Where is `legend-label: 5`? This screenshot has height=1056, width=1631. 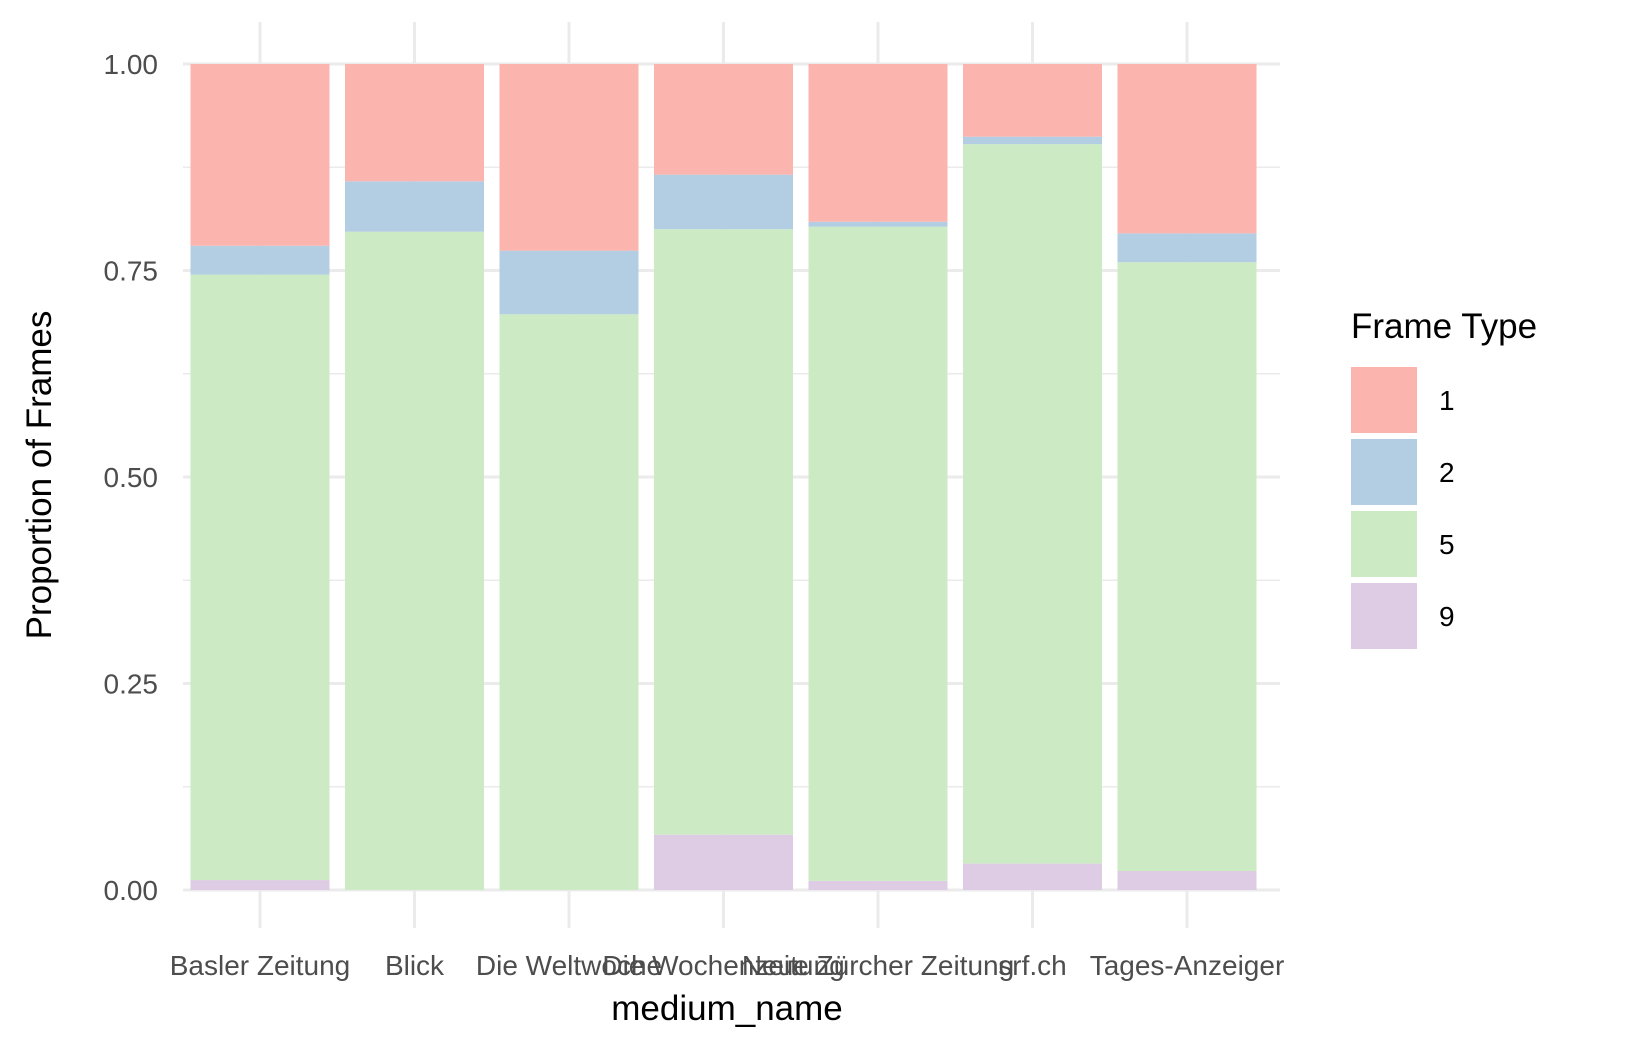
legend-label: 5 is located at coordinates (1447, 544).